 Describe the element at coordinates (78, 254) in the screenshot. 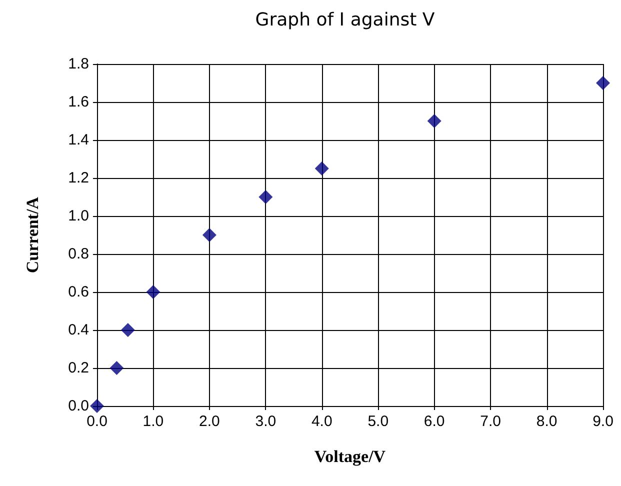

I see `y-tick-label: 0.8` at that location.